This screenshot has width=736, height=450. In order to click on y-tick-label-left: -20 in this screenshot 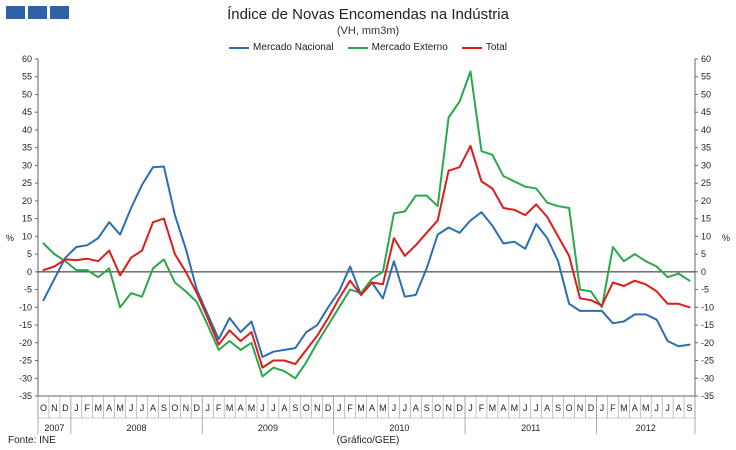, I will do `click(25, 343)`.